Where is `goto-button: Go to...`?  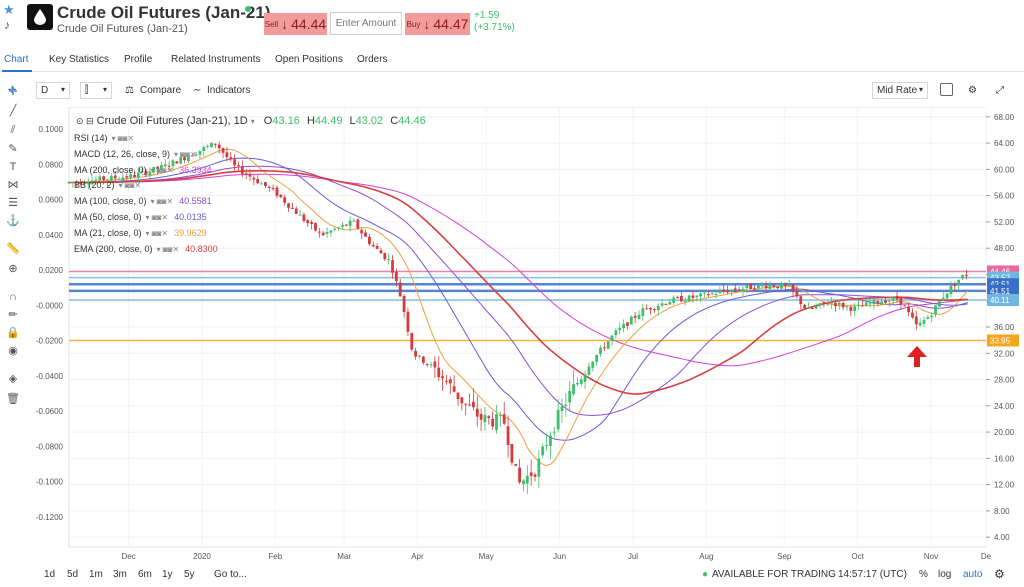
goto-button: Go to... is located at coordinates (230, 574).